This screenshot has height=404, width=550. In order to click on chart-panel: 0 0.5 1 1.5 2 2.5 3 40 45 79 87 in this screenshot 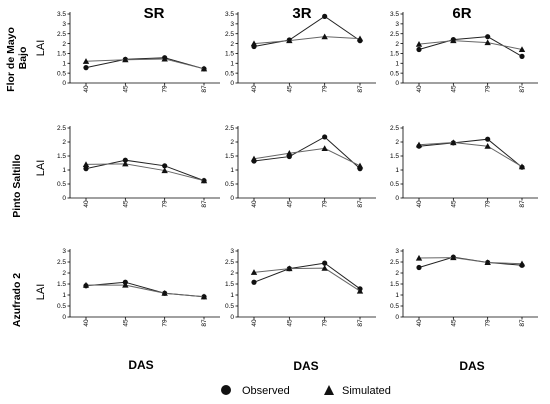, I will do `click(138, 287)`.